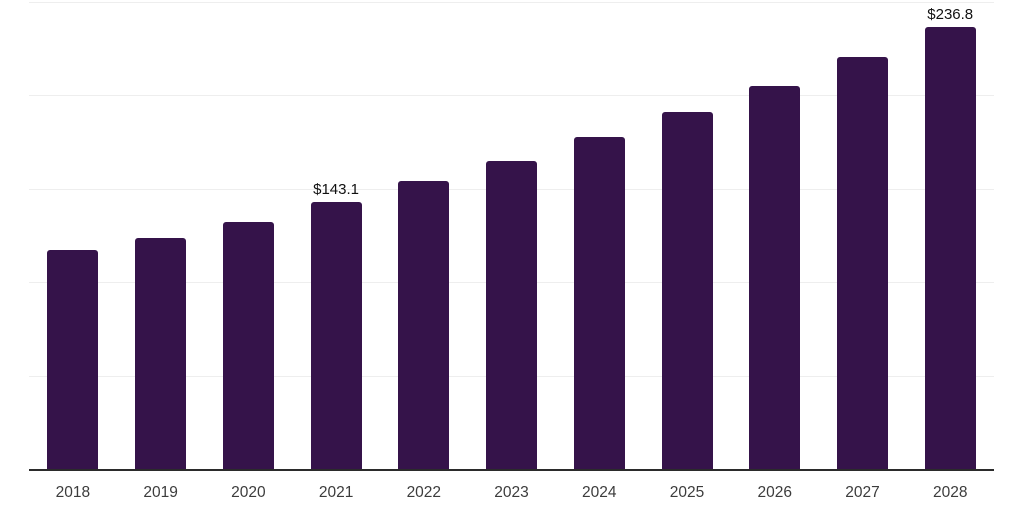  I want to click on bar-column-2022, so click(424, 235).